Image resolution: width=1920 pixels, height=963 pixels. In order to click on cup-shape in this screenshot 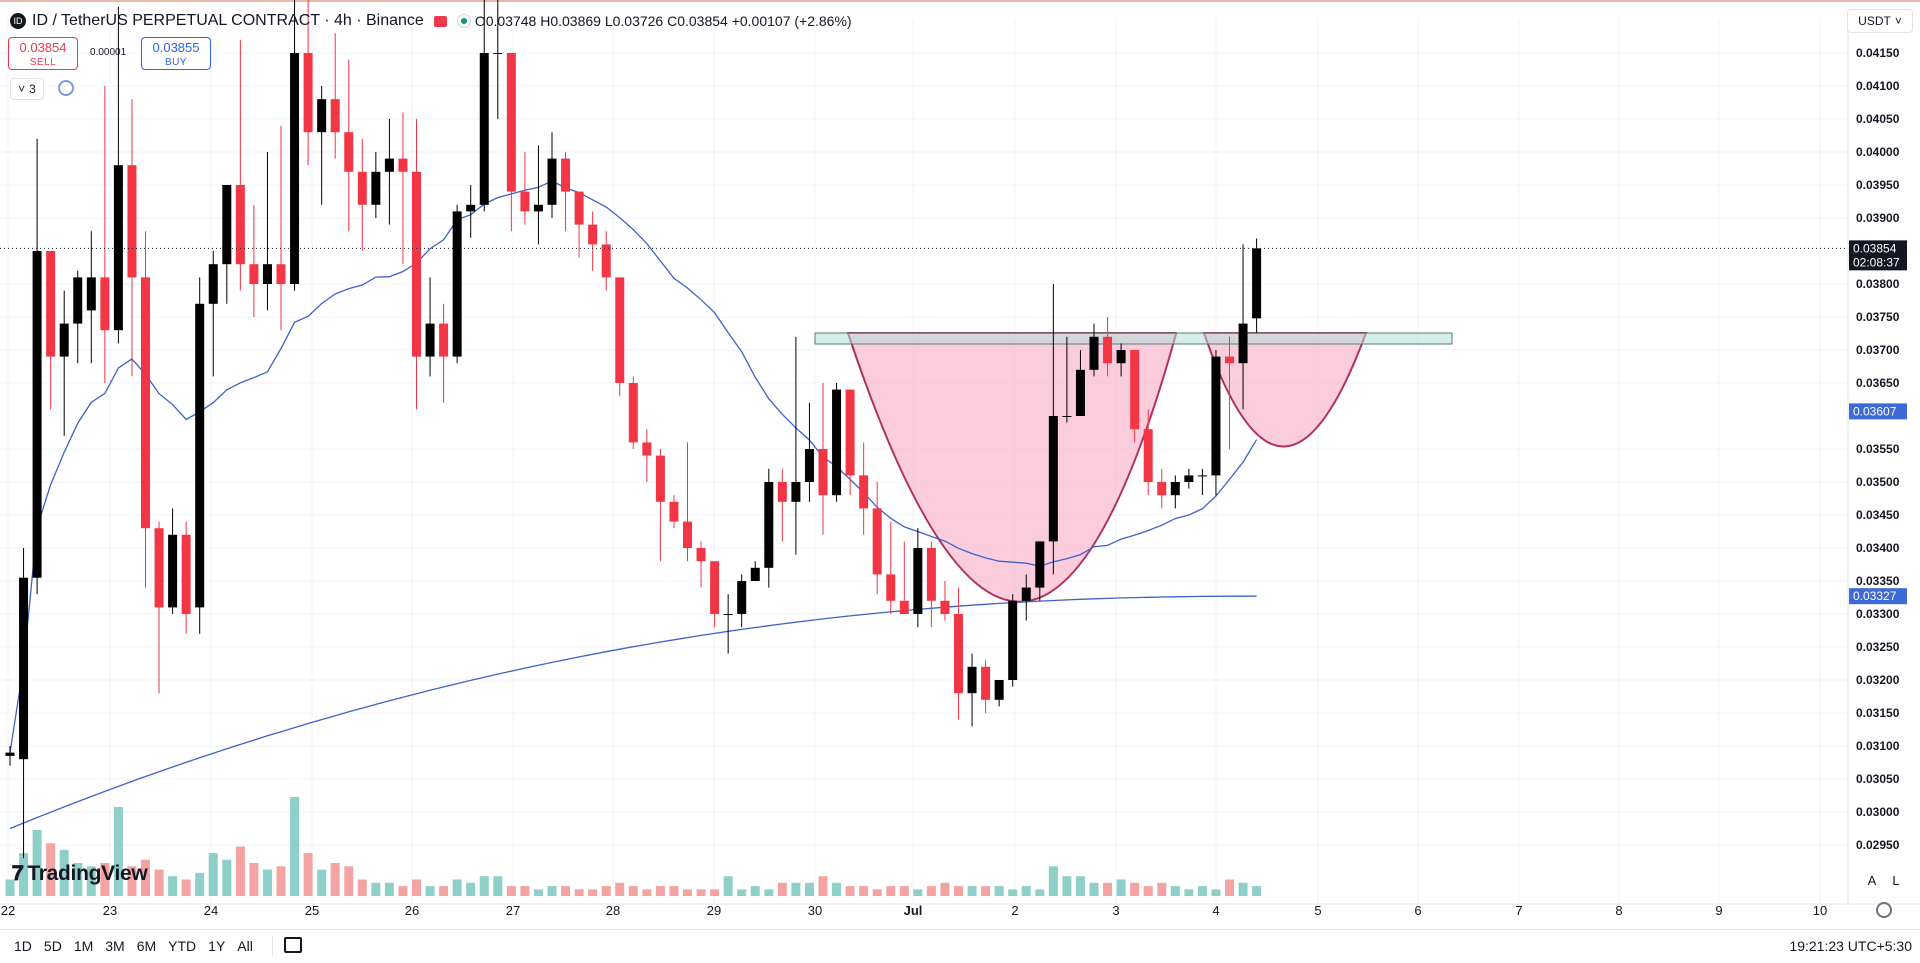, I will do `click(1011, 467)`.